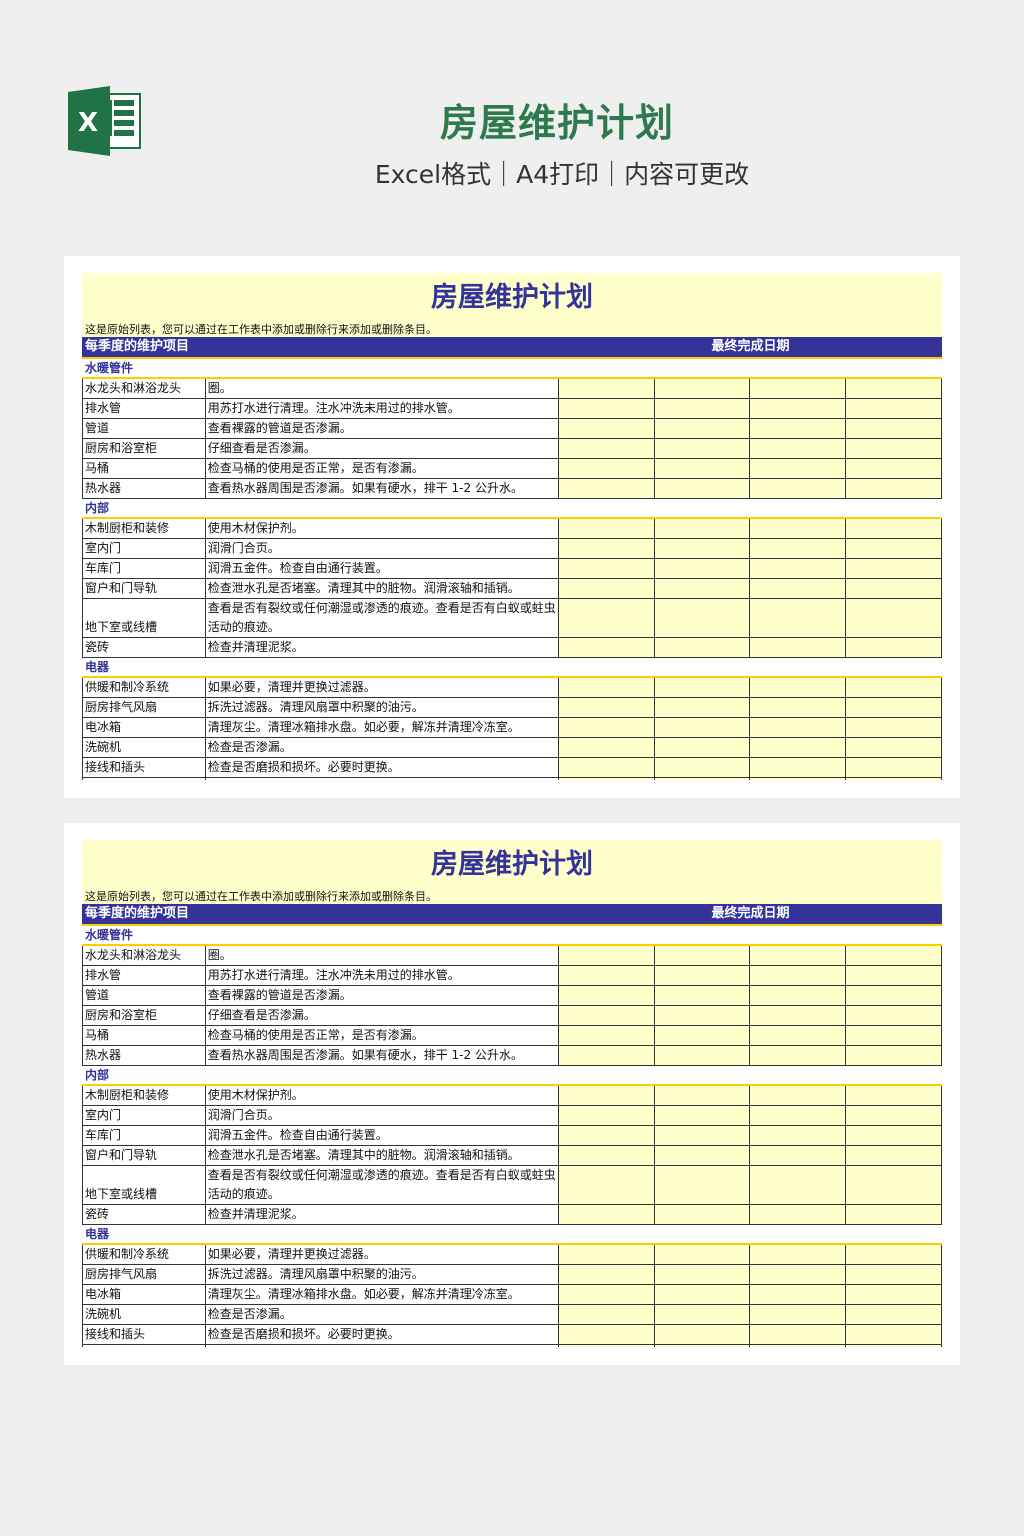 This screenshot has width=1024, height=1536. I want to click on item-cell: 瓷砖, so click(144, 1214).